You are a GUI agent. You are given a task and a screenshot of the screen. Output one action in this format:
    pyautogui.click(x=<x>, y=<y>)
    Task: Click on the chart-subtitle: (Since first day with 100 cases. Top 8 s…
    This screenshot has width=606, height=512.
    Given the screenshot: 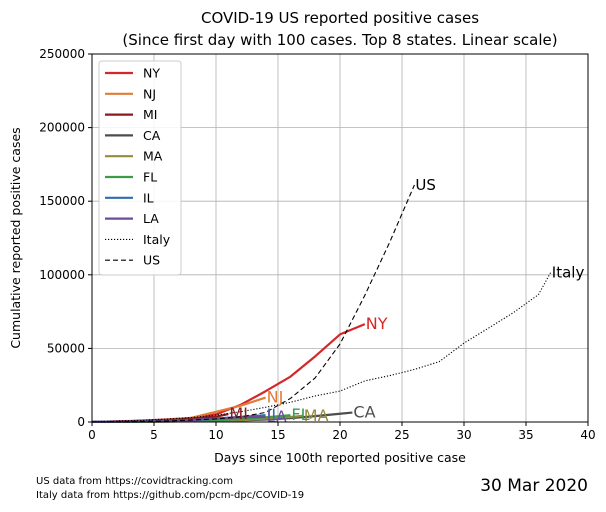 What is the action you would take?
    pyautogui.click(x=339, y=40)
    